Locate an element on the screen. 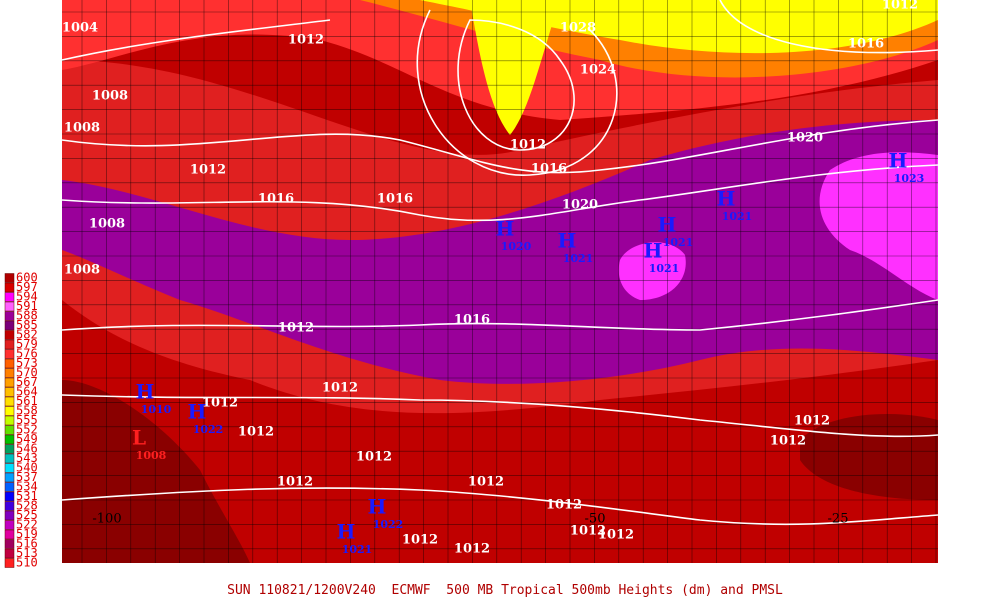 The width and height of the screenshot is (1000, 600). legend-label: 531 is located at coordinates (27, 496).